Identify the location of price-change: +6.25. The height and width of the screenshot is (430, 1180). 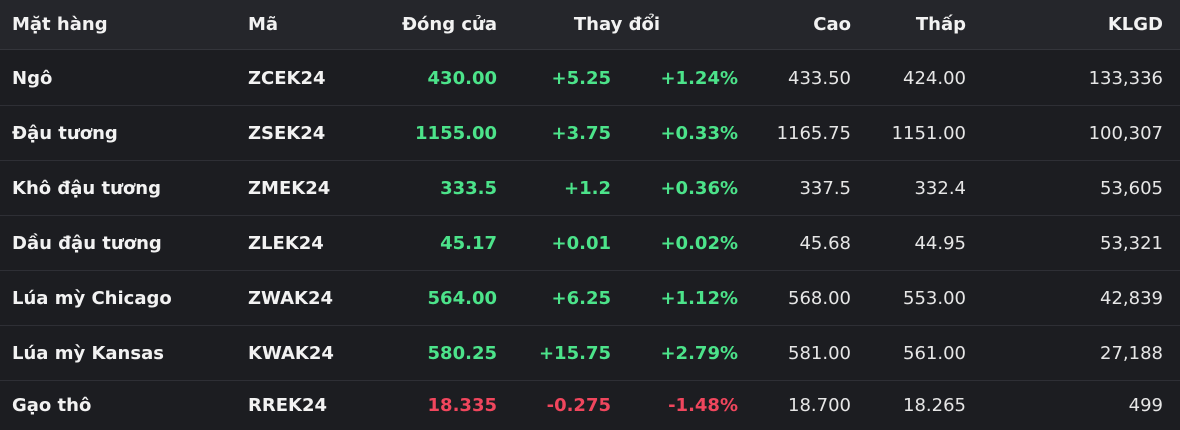
(581, 298).